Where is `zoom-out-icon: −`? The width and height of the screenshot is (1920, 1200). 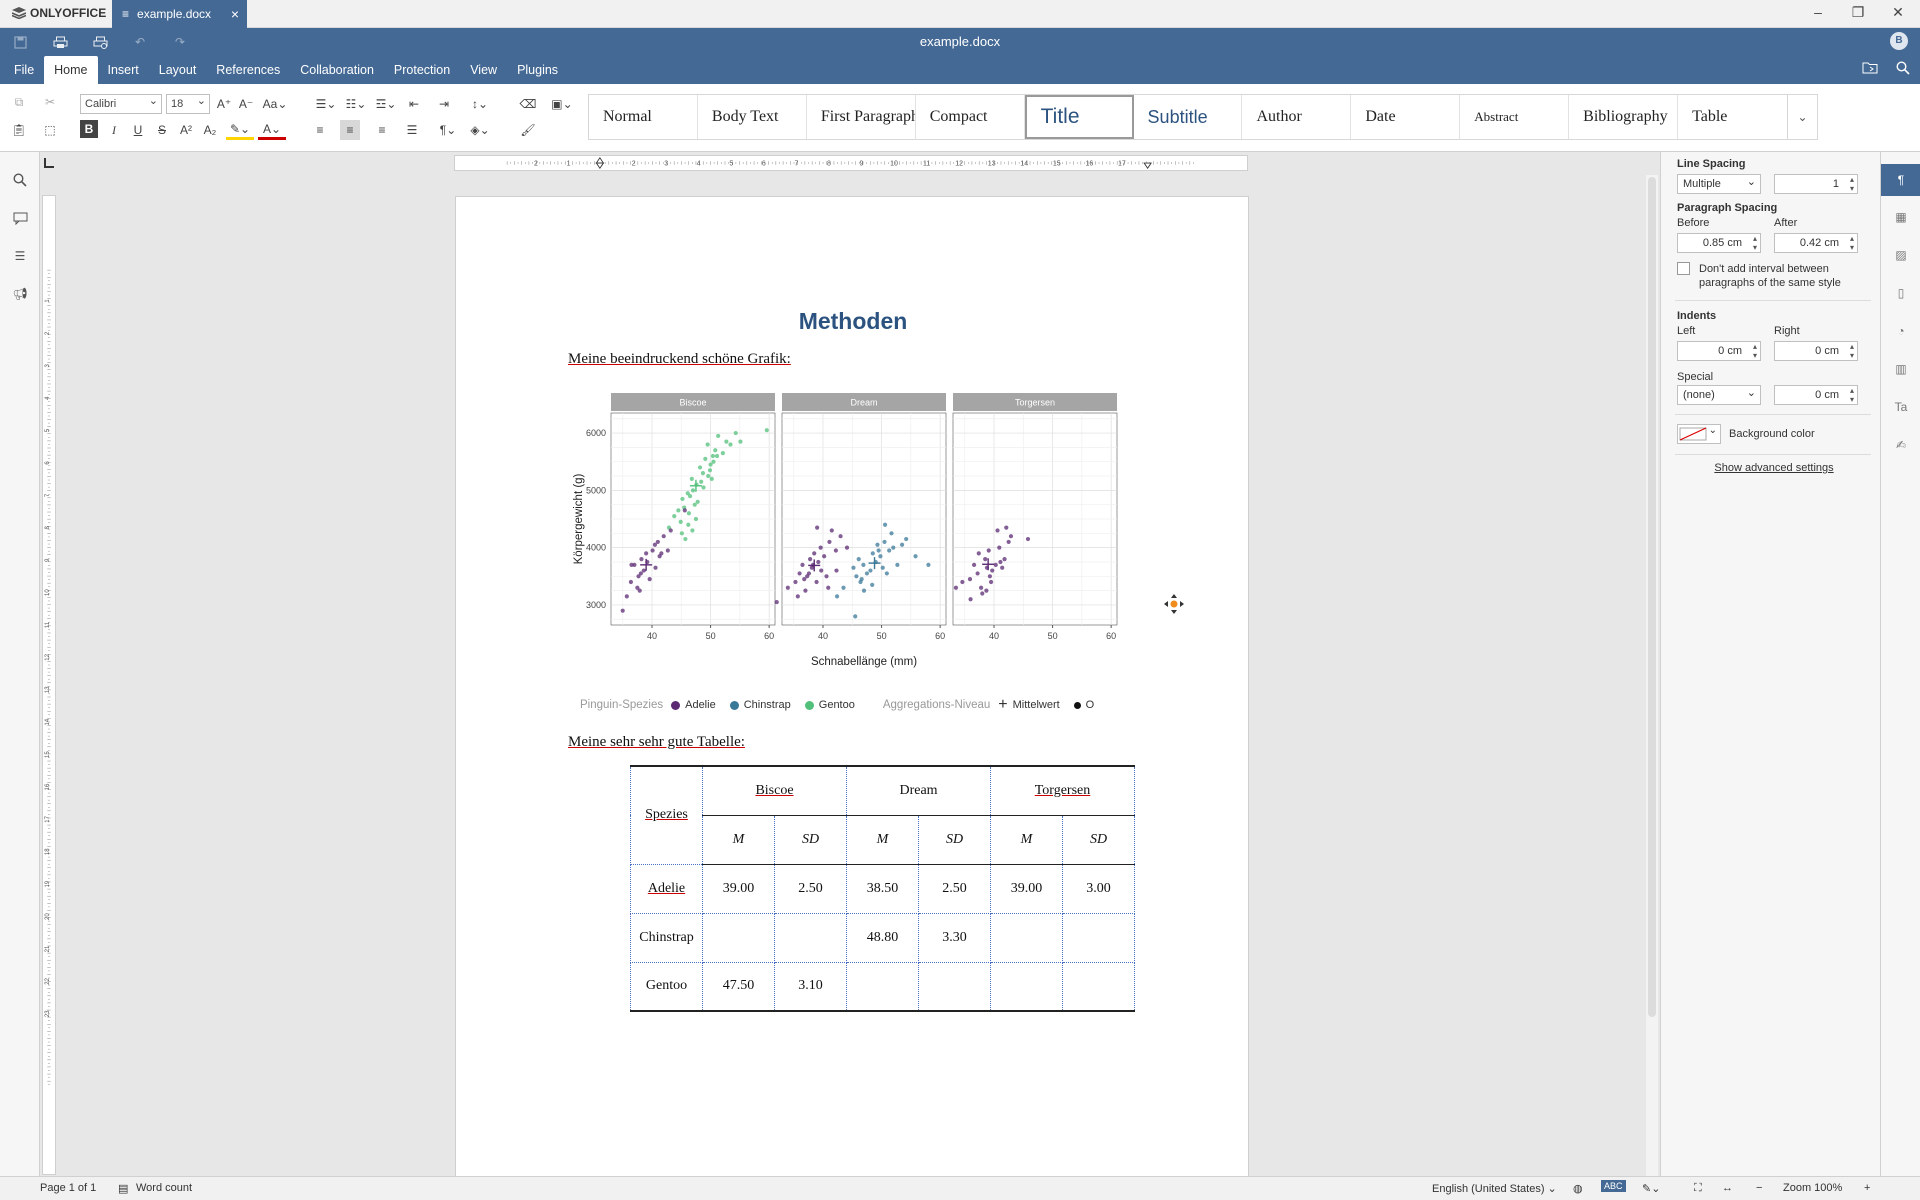
zoom-out-icon: − is located at coordinates (1759, 1188).